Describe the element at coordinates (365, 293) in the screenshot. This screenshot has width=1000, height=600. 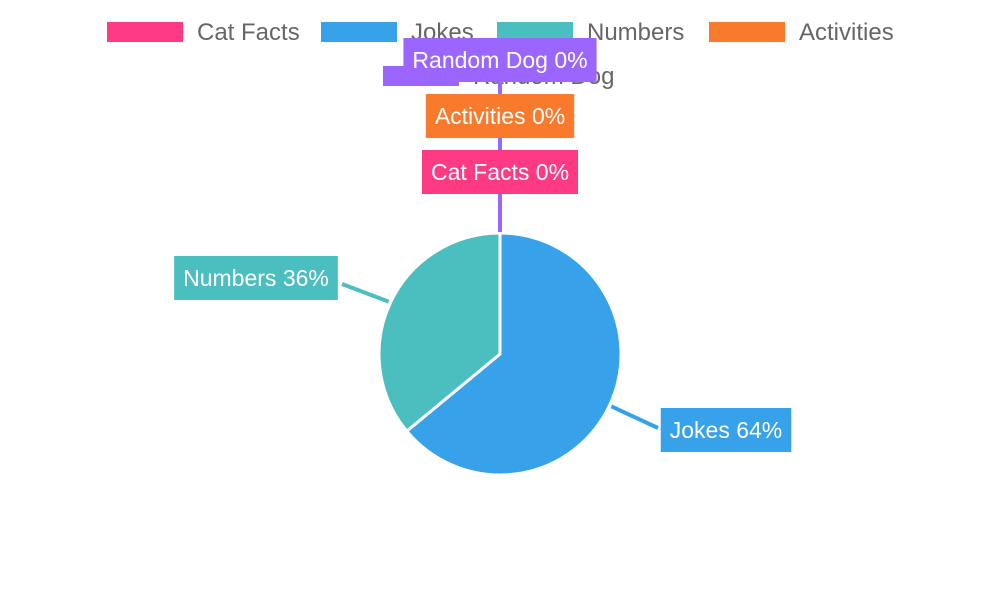
I see `leader-line-numbers` at that location.